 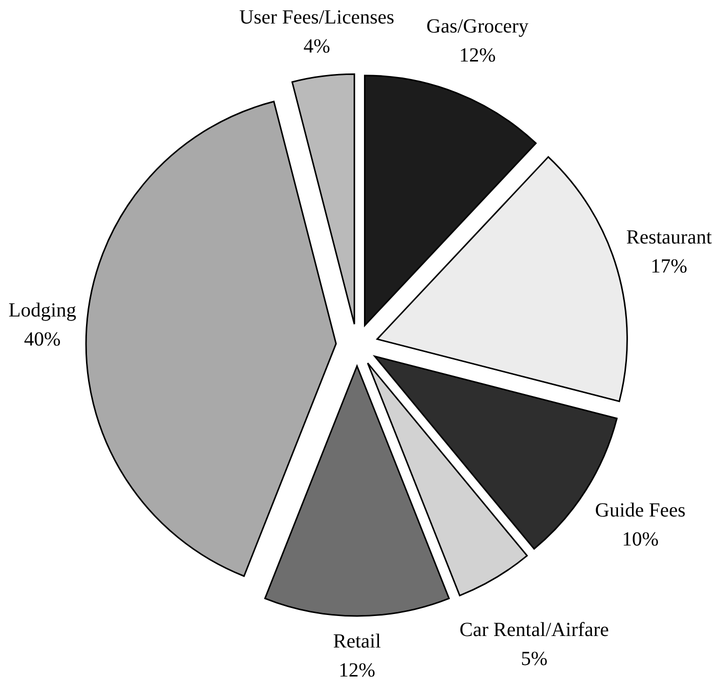 What do you see at coordinates (357, 641) in the screenshot?
I see `slice-label: Retail` at bounding box center [357, 641].